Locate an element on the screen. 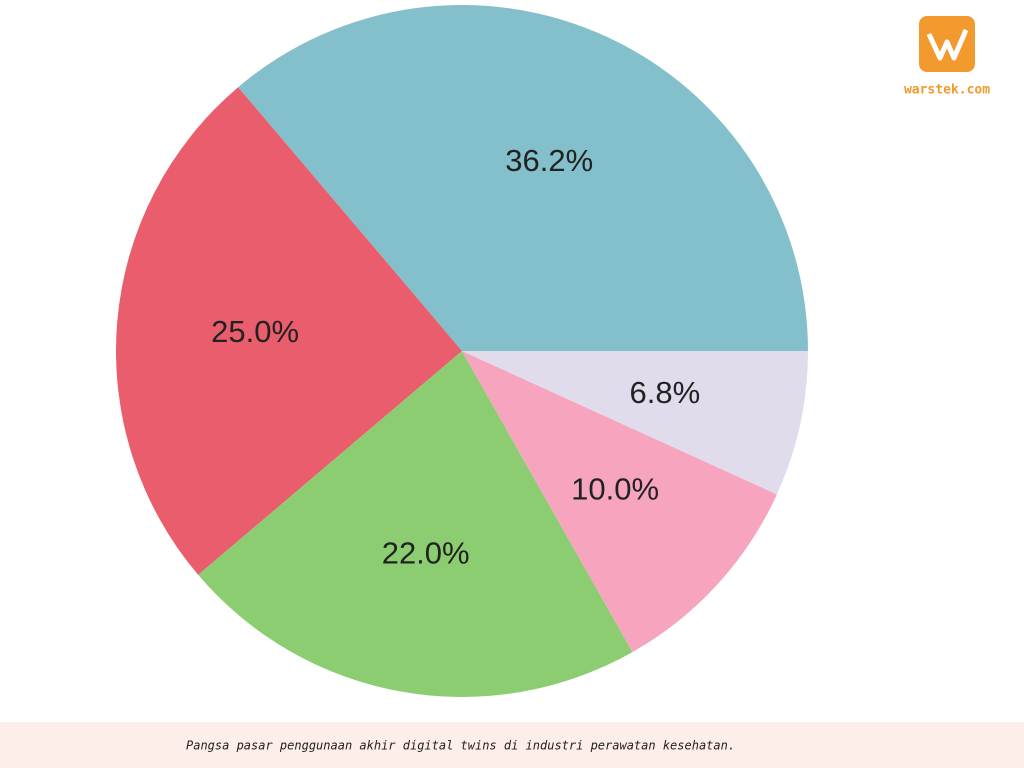 The height and width of the screenshot is (773, 1024). logo-mark is located at coordinates (947, 45).